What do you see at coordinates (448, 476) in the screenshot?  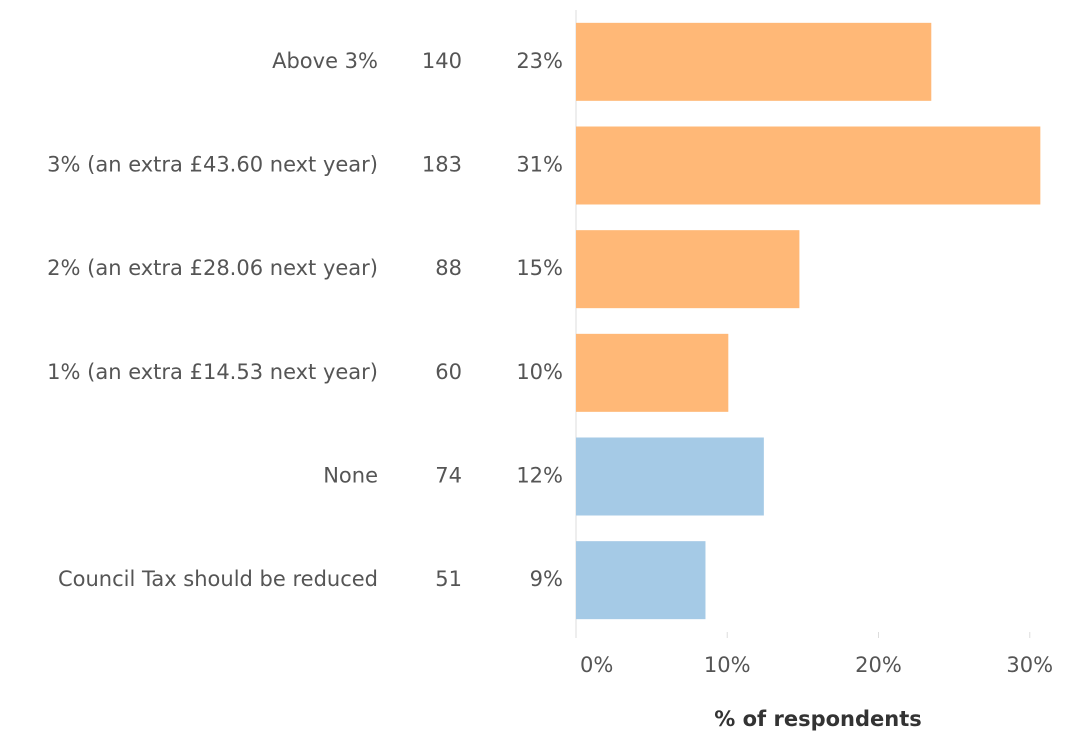 I see `count-label: 74` at bounding box center [448, 476].